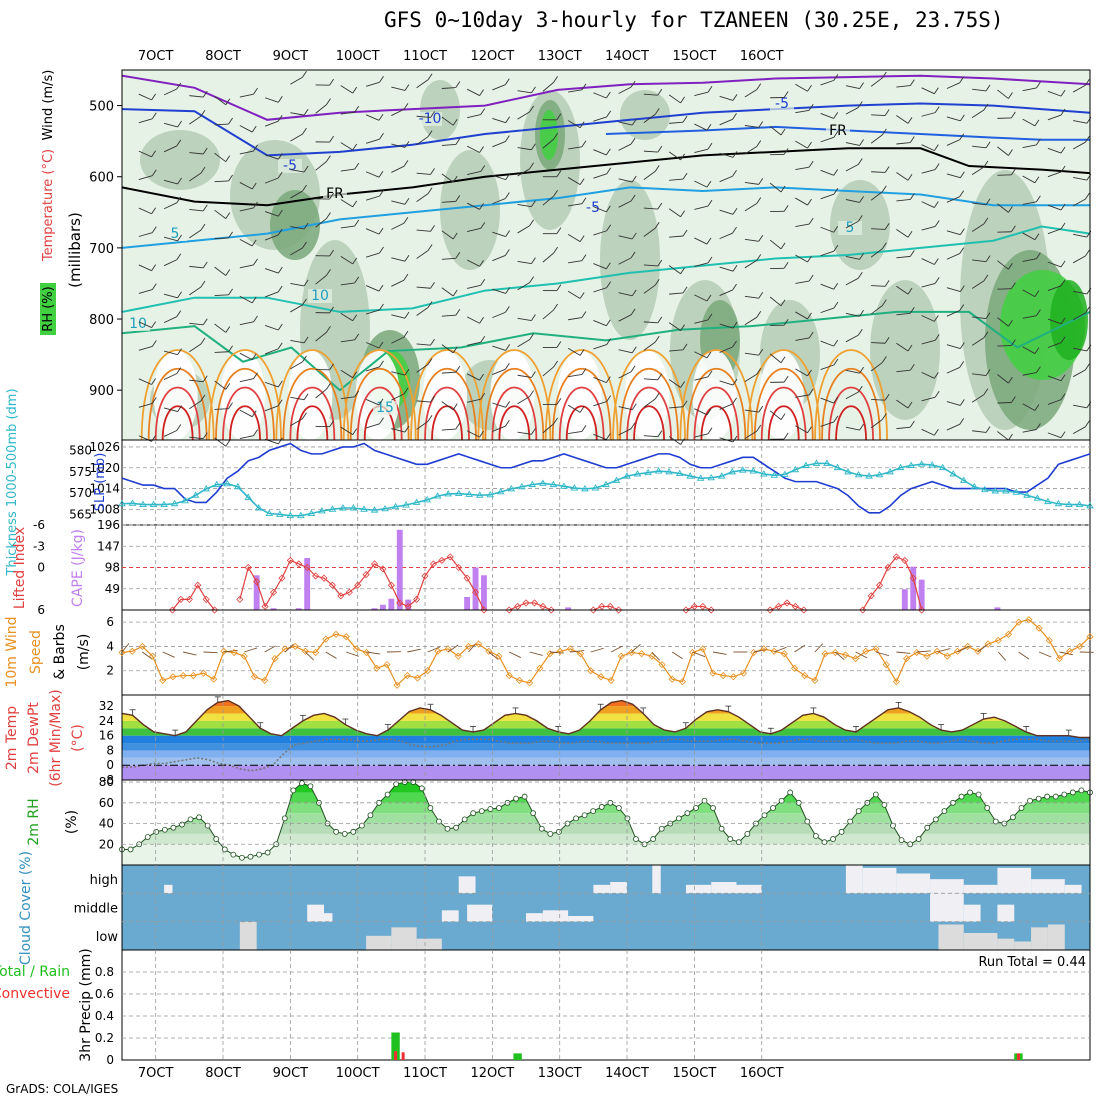 This screenshot has height=1104, width=1100. I want to click on y-tick-label: 600, so click(101, 178).